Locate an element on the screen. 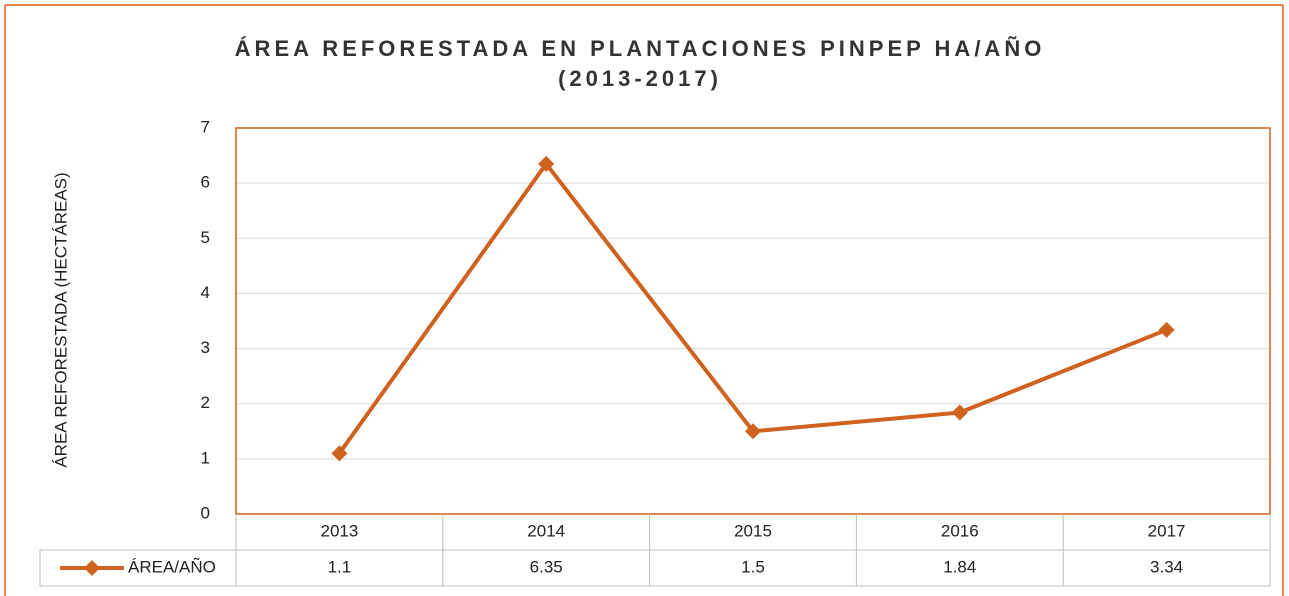  y-axis-label: ÁREA REFORESTADA (HECTÁREAS) is located at coordinates (60, 319).